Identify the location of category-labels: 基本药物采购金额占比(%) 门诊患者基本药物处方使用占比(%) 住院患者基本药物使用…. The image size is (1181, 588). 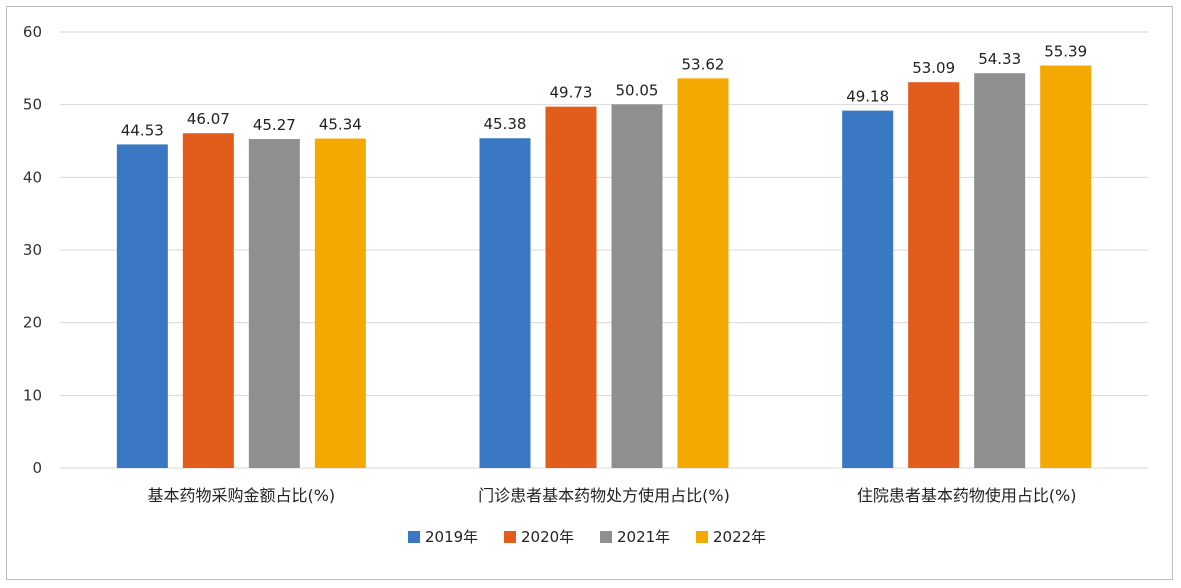
(611, 495).